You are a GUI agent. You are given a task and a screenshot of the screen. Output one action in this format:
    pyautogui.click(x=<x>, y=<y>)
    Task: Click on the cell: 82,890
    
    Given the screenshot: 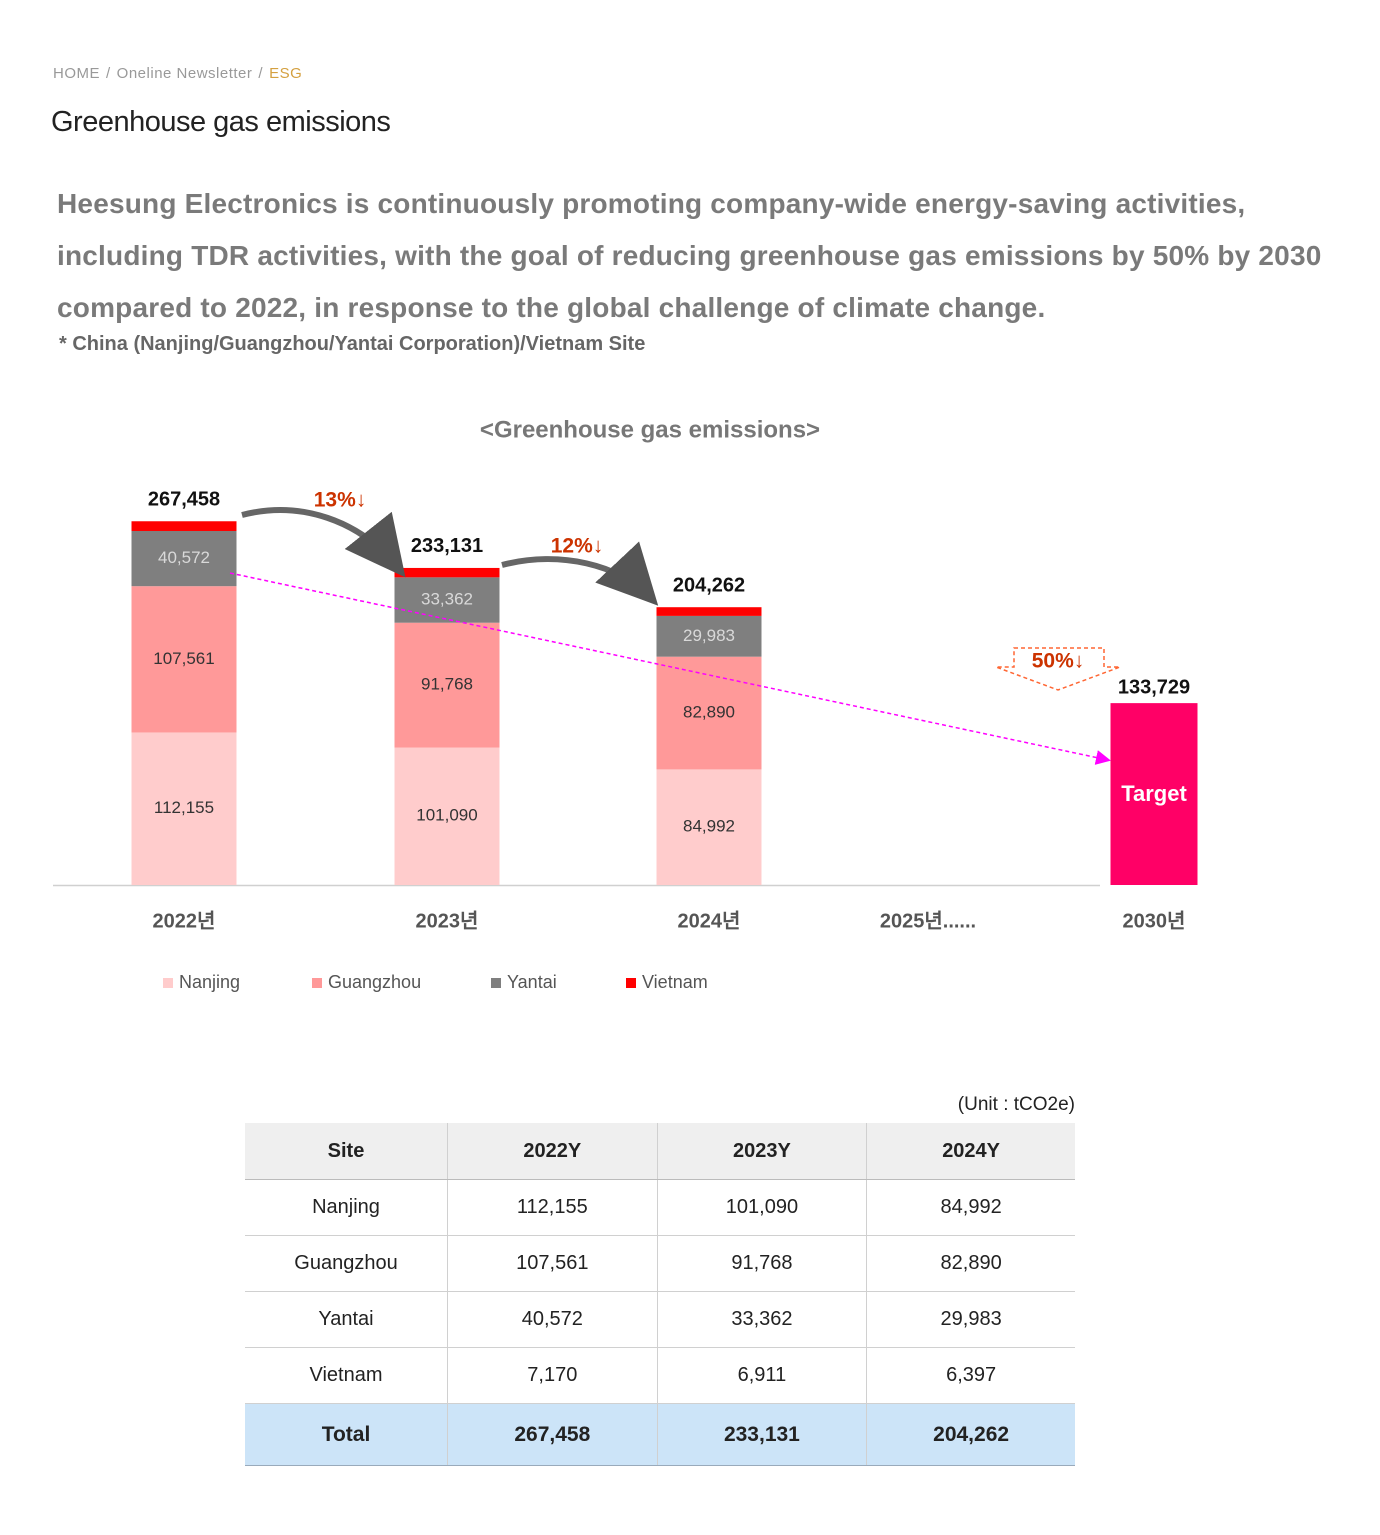 What is the action you would take?
    pyautogui.click(x=970, y=1263)
    